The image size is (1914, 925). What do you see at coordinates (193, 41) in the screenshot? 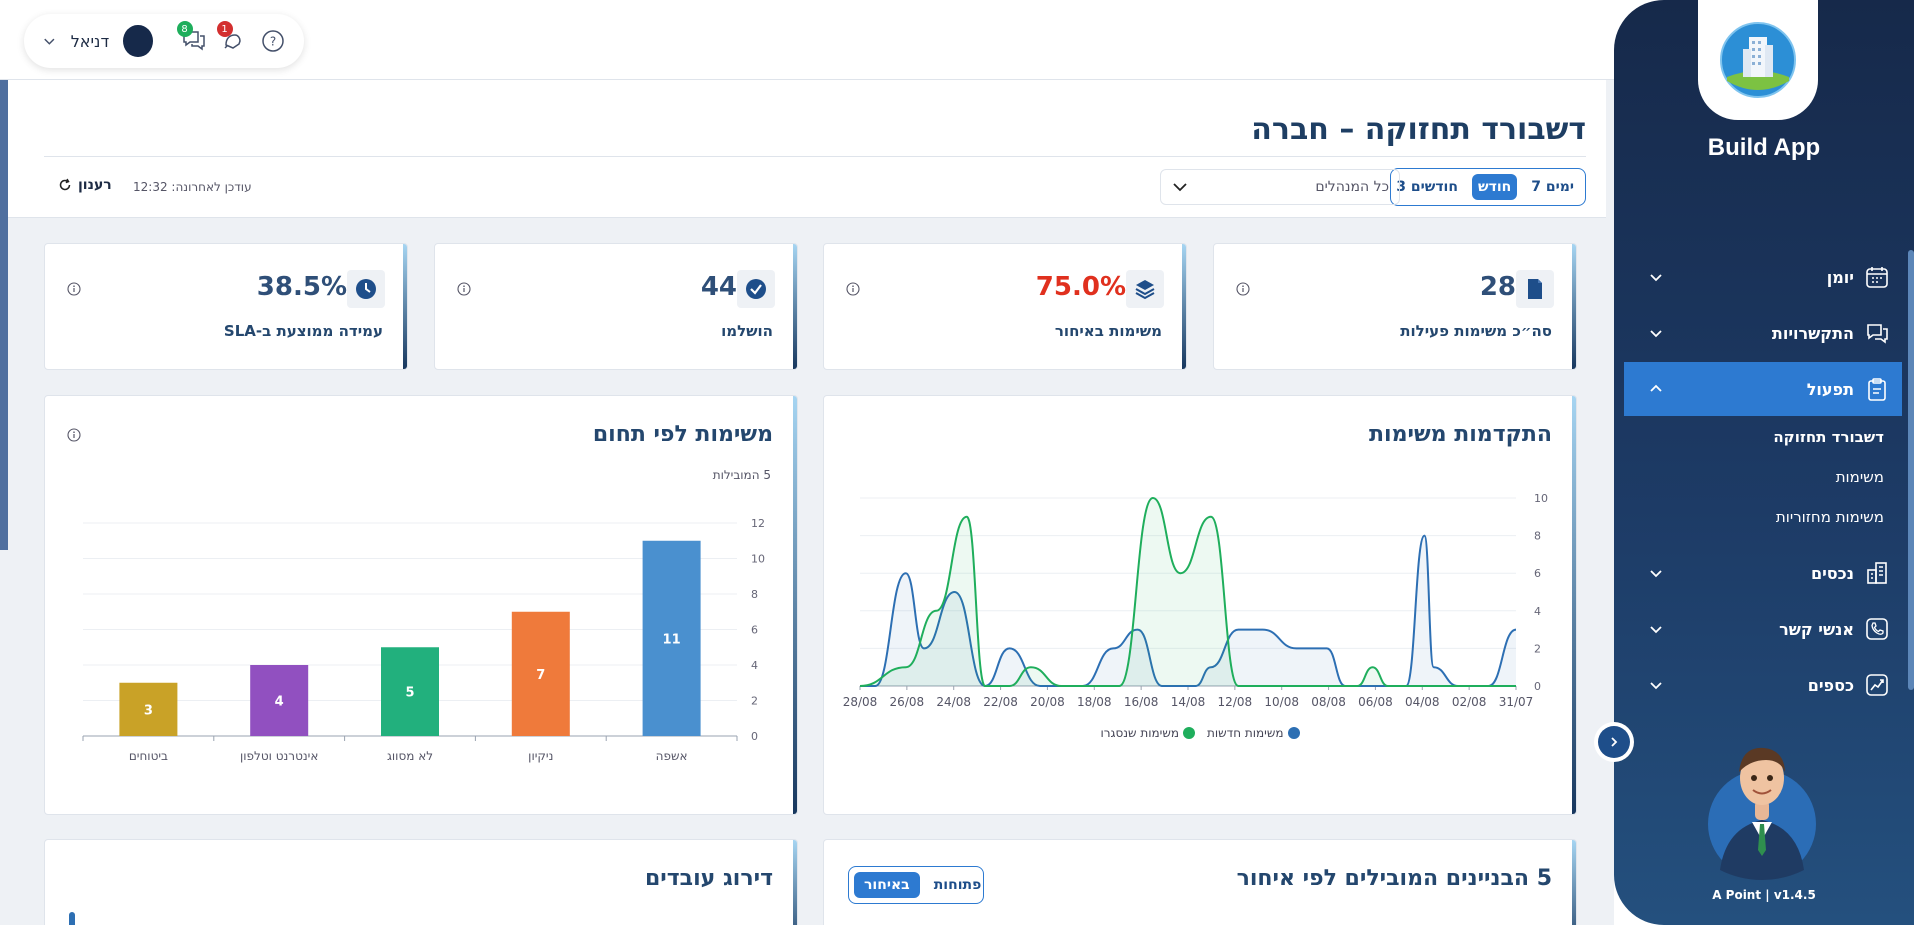
I see `chat-bubbles-icon` at bounding box center [193, 41].